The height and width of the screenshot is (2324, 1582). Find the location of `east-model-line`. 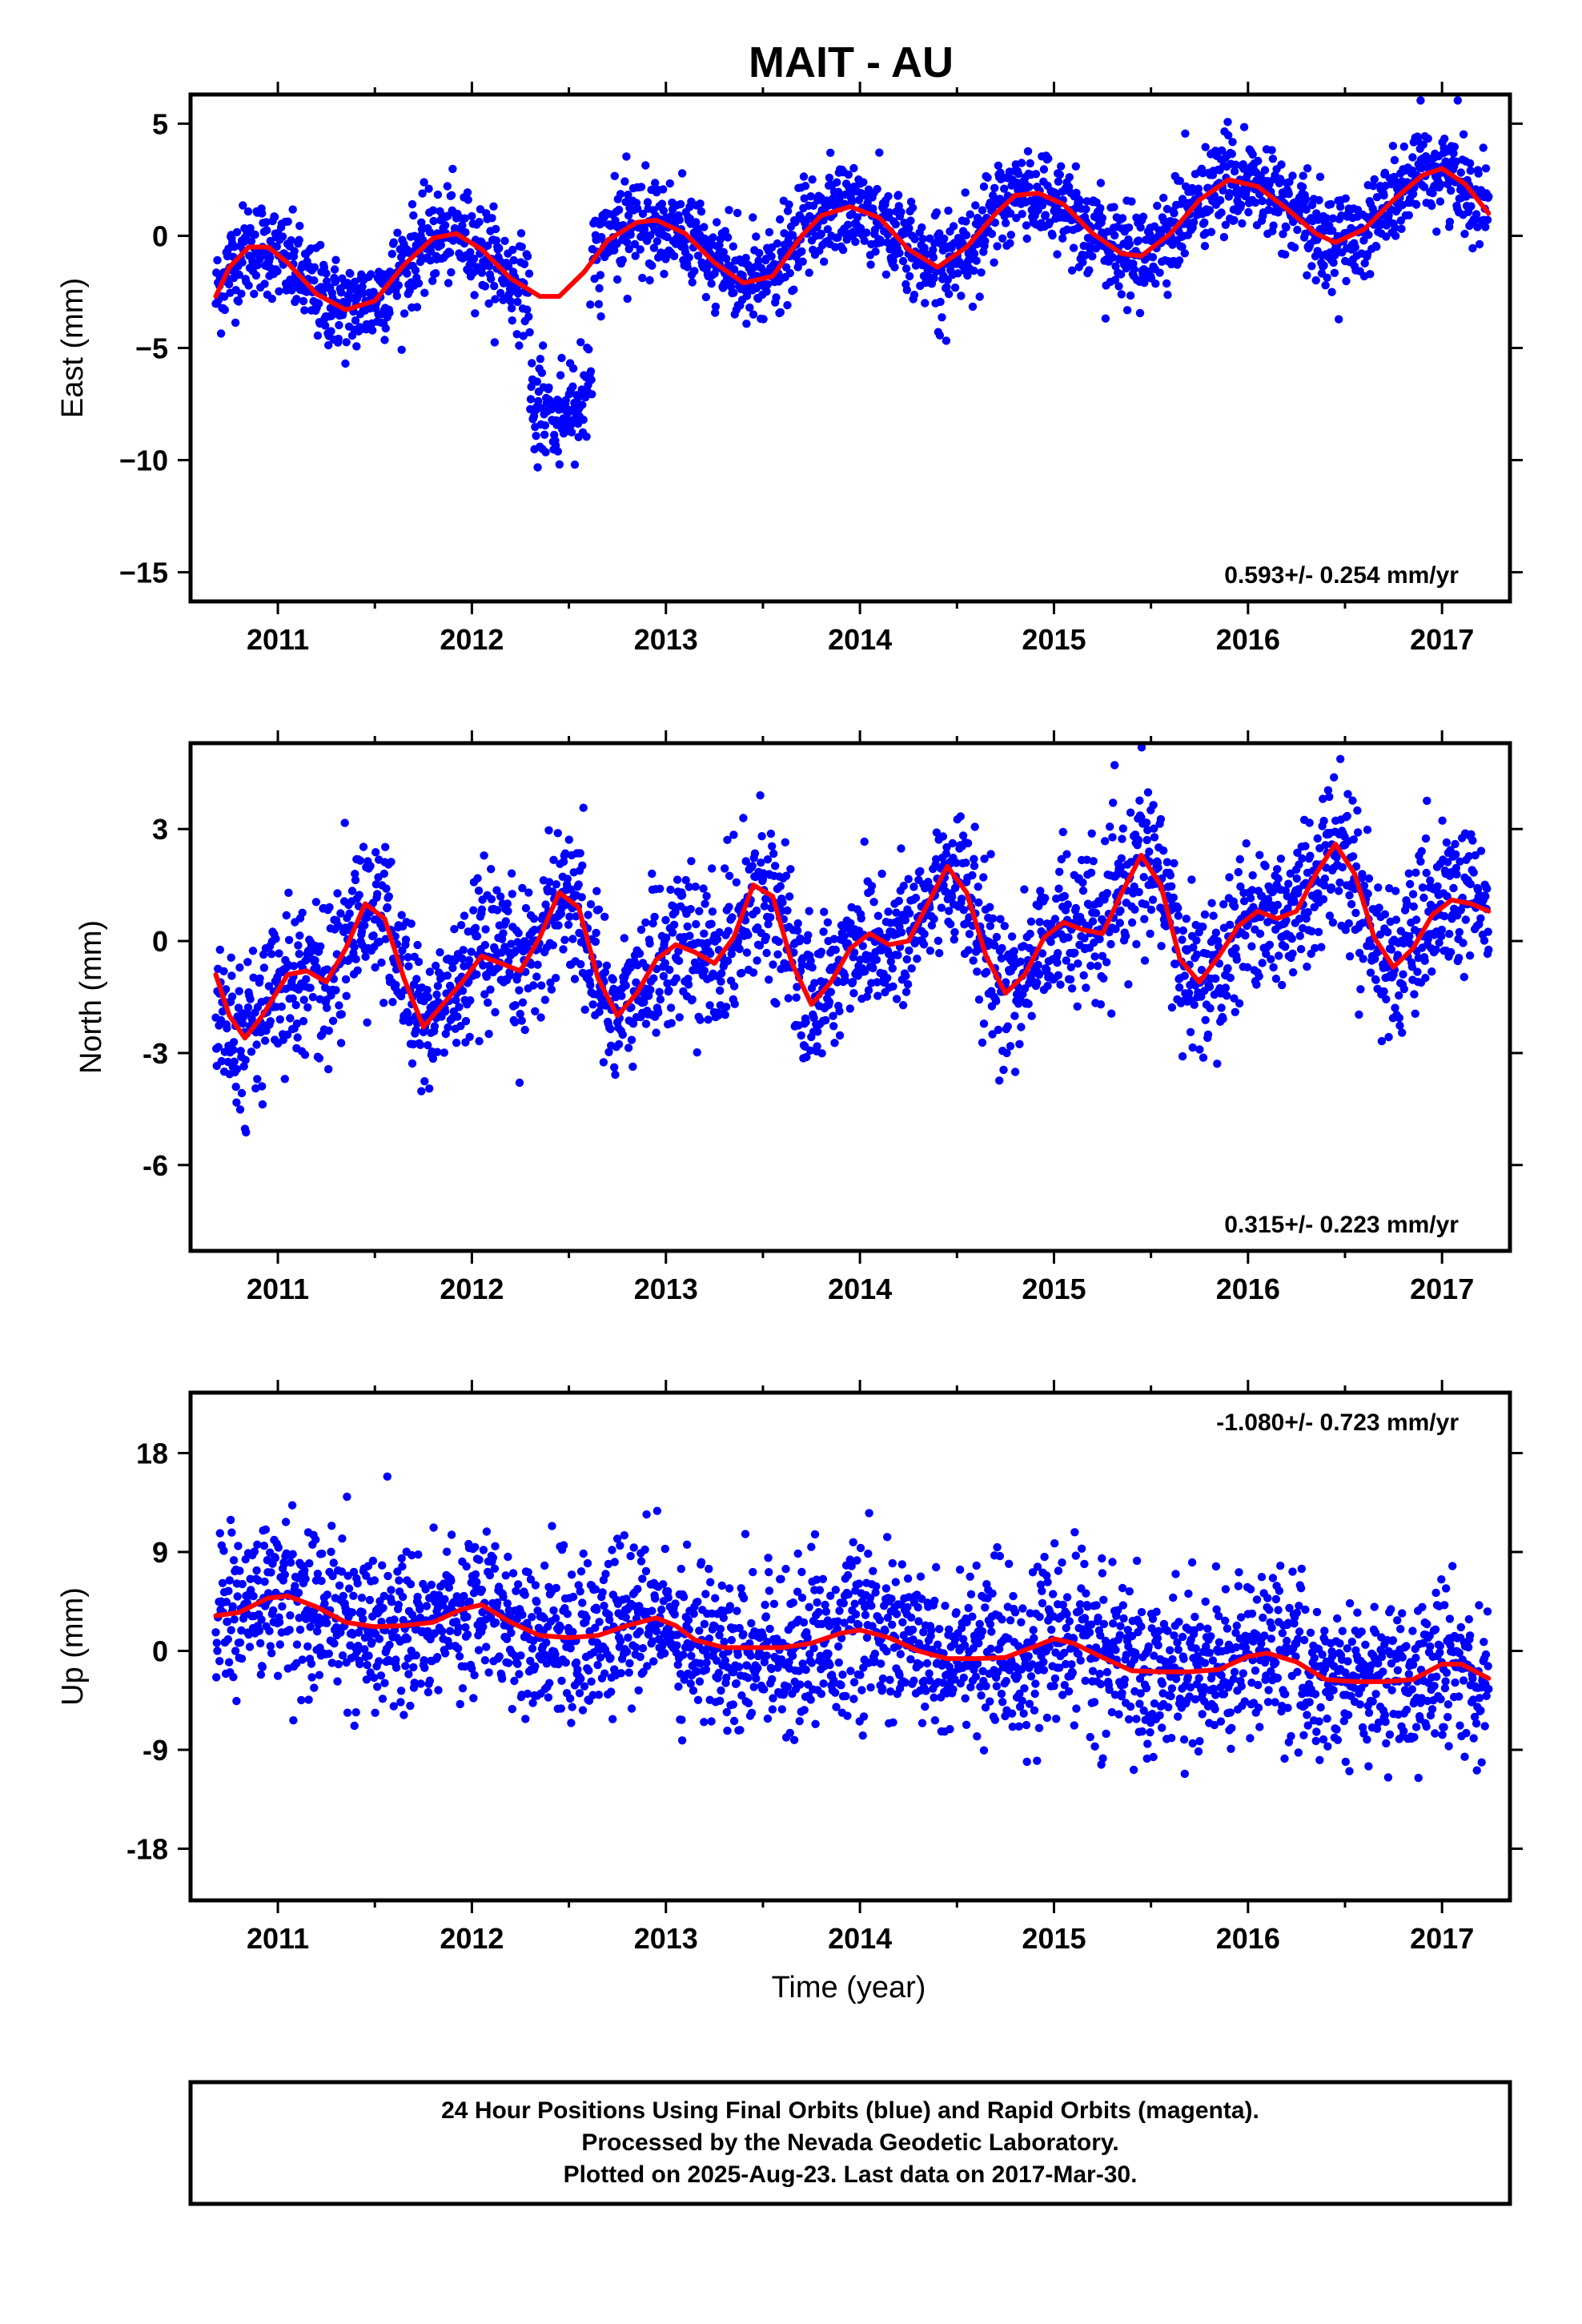

east-model-line is located at coordinates (852, 239).